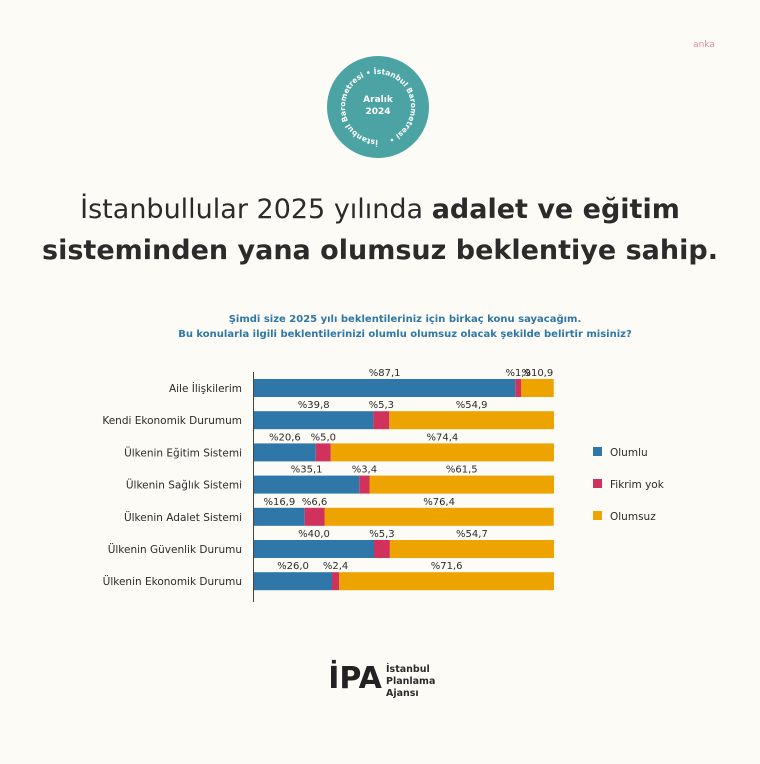  What do you see at coordinates (172, 581) in the screenshot?
I see `category-label: Ülkenin Ekonomik Durumu` at bounding box center [172, 581].